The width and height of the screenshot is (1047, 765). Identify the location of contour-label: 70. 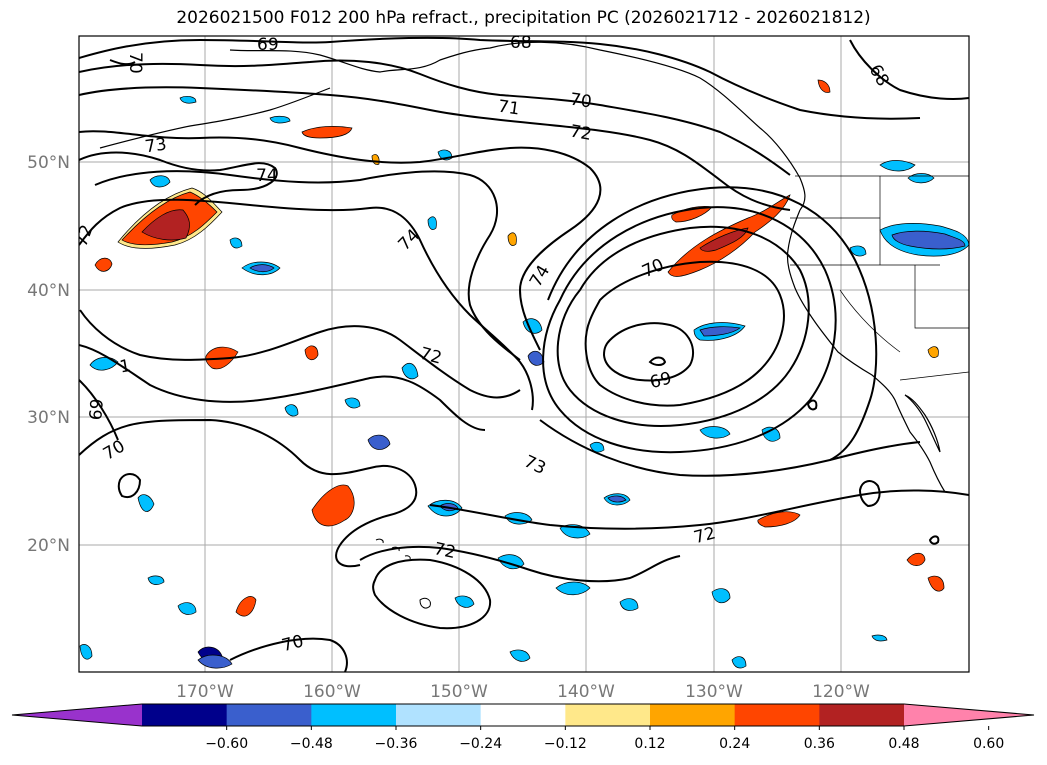
(581, 101).